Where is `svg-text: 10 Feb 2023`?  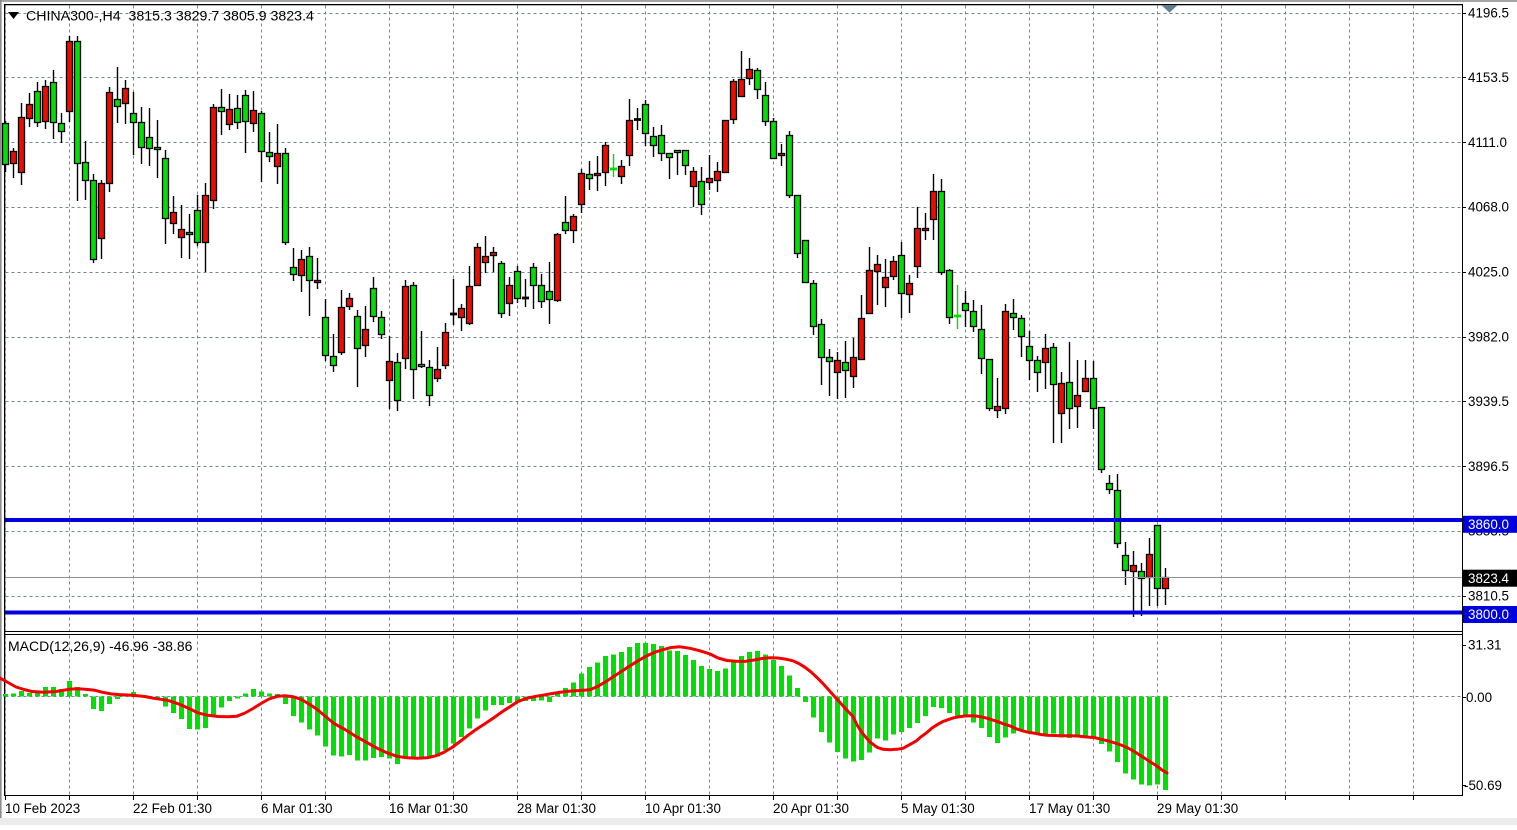 svg-text: 10 Feb 2023 is located at coordinates (42, 808).